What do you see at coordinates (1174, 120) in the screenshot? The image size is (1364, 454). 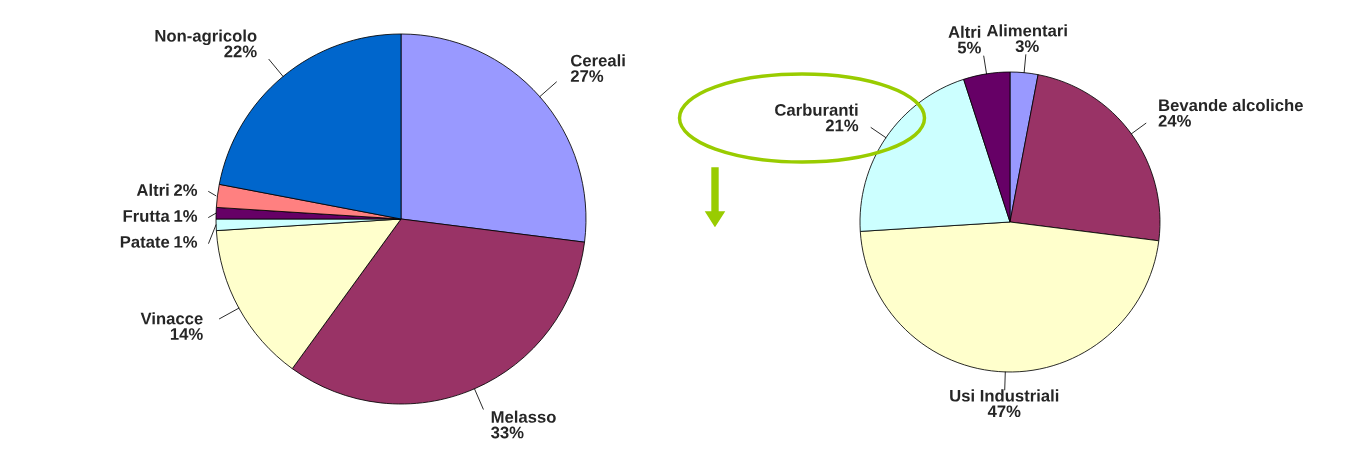 I see `data-label: 24%` at bounding box center [1174, 120].